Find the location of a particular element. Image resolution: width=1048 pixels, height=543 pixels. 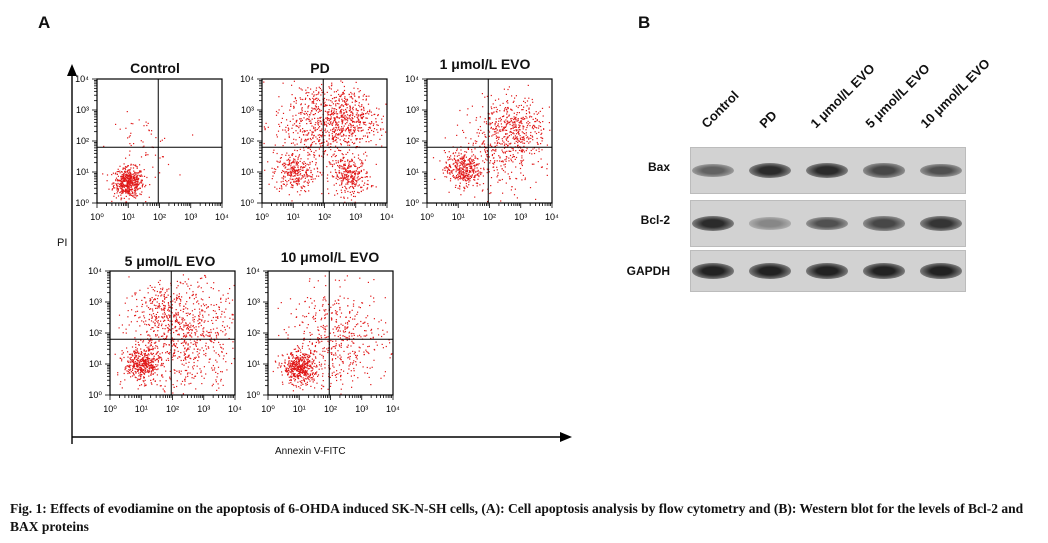

blot-row-label-gapdh: GAPDH is located at coordinates (648, 271).